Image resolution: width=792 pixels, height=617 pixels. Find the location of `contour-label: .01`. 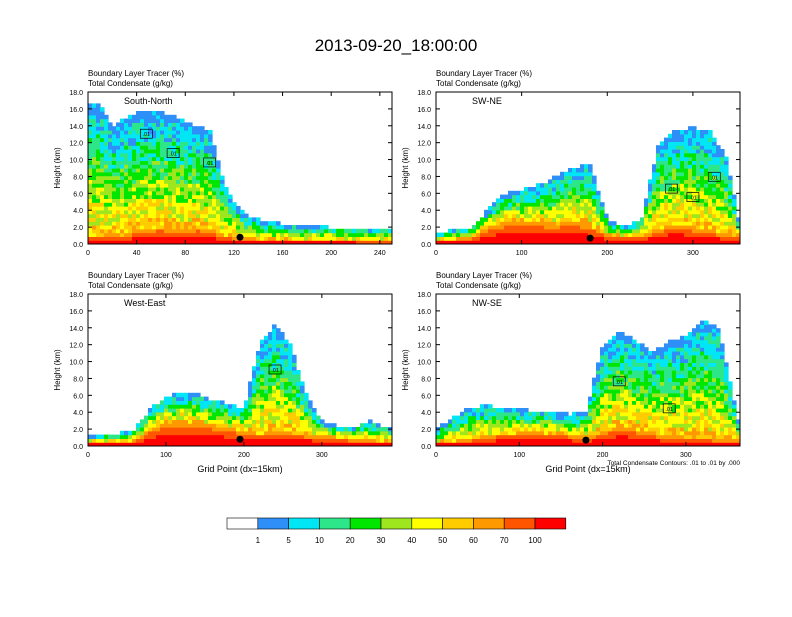

contour-label: .01 is located at coordinates (173, 155).